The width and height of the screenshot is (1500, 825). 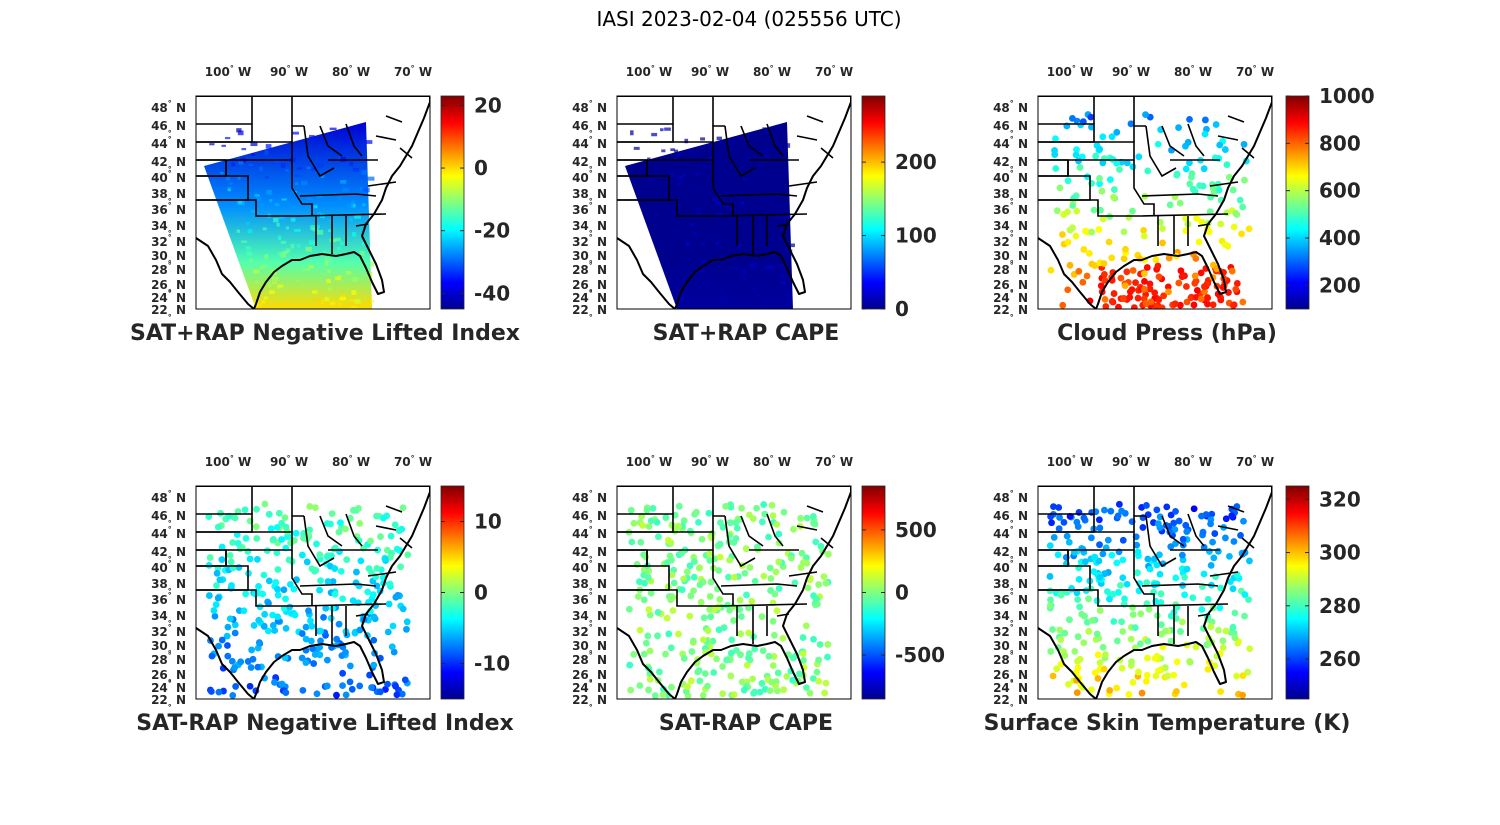 What do you see at coordinates (916, 530) in the screenshot?
I see `colorbar-tick-label: 500` at bounding box center [916, 530].